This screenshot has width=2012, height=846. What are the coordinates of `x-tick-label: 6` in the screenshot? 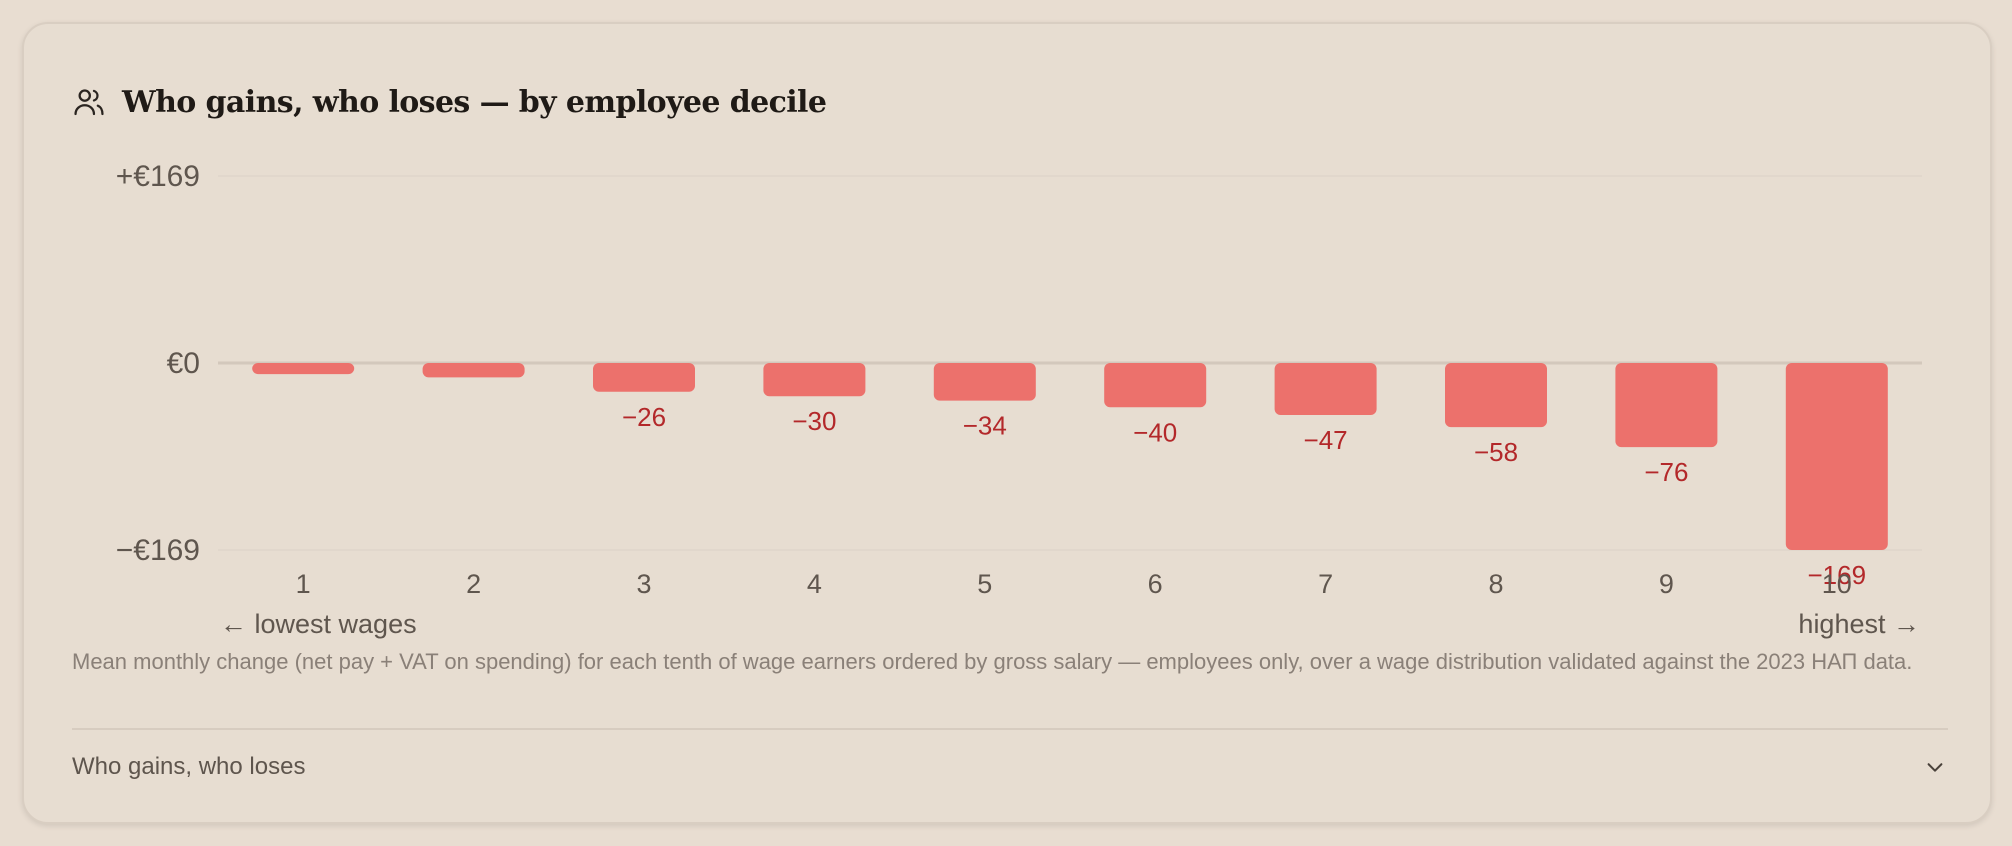 It's located at (1155, 584).